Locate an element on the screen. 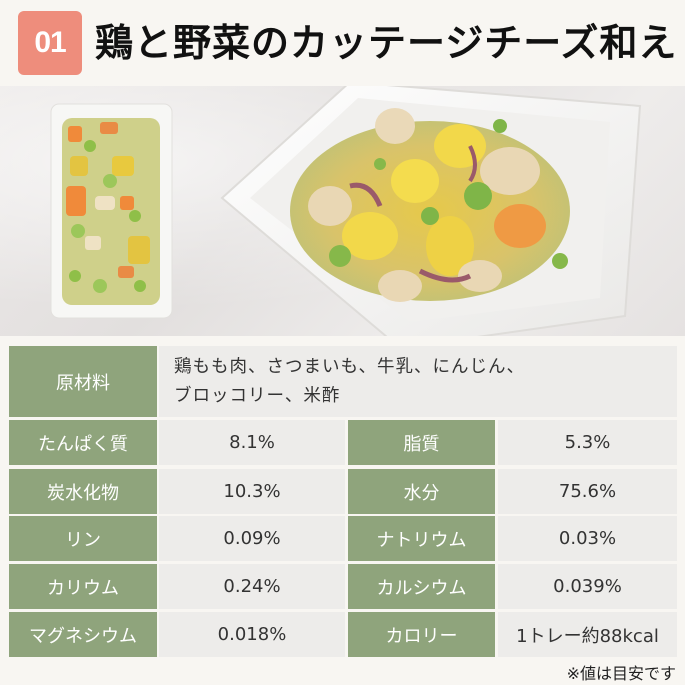  tray is located at coordinates (111, 211).